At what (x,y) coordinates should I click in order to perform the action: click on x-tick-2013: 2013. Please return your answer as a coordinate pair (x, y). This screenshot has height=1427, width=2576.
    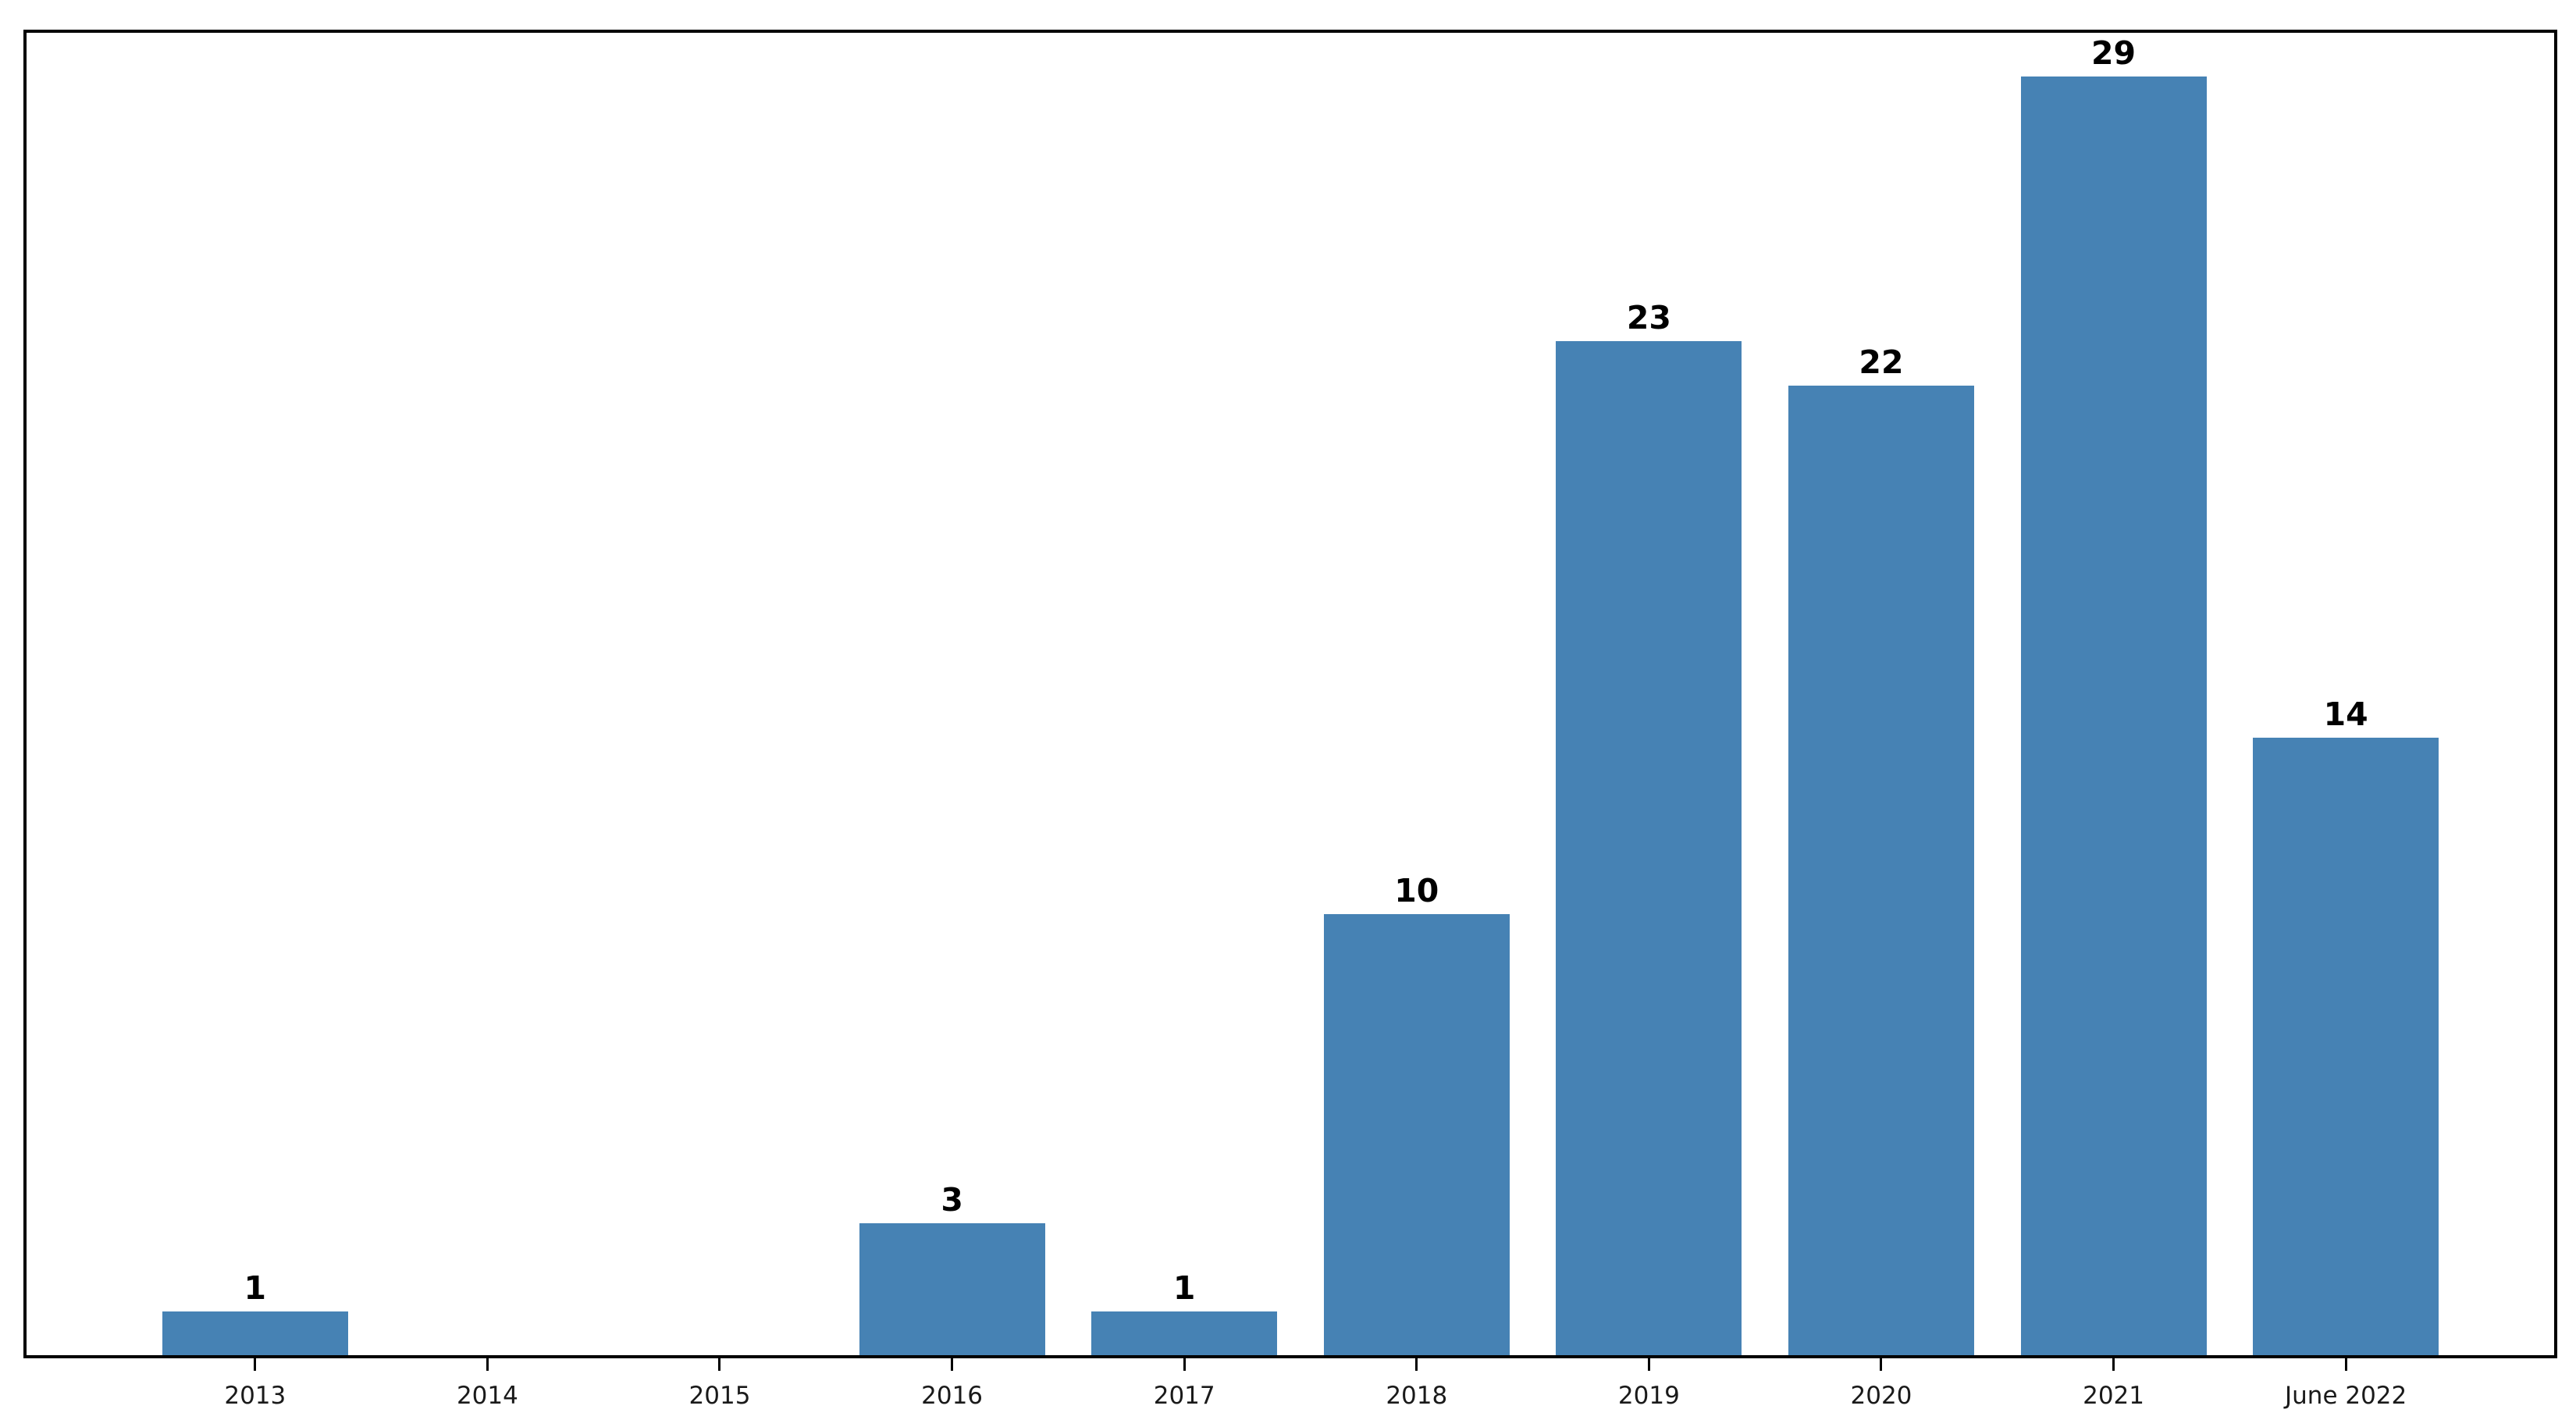
    Looking at the image, I should click on (255, 1384).